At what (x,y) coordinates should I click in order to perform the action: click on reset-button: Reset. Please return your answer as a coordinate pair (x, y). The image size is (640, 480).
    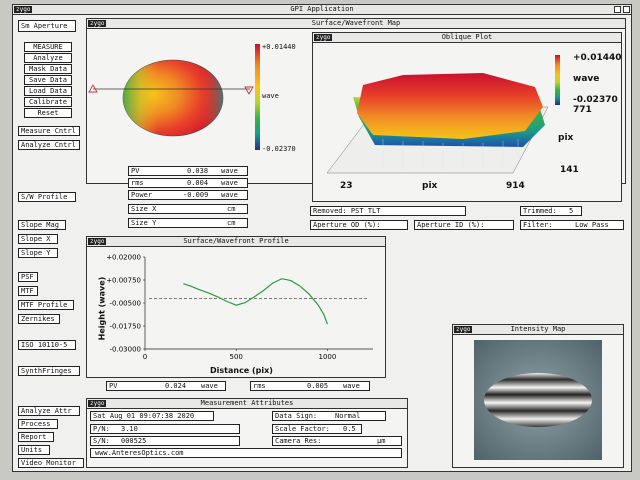
    Looking at the image, I should click on (48, 113).